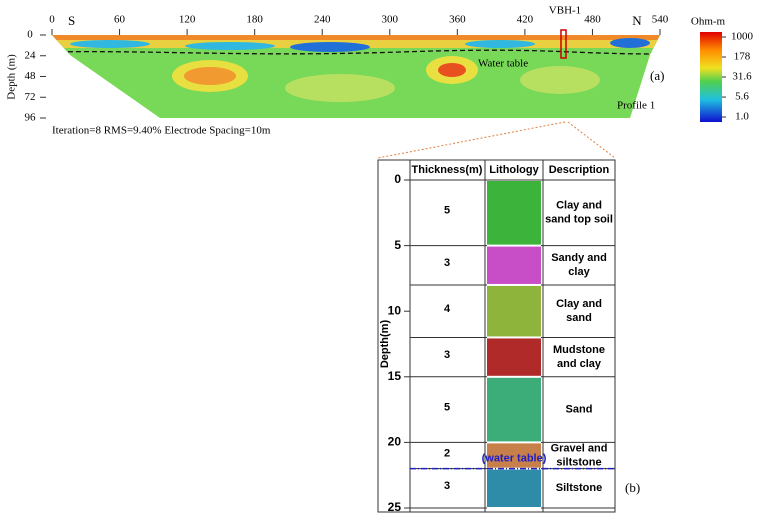 The image size is (757, 514). Describe the element at coordinates (579, 272) in the screenshot. I see `description: clay` at that location.